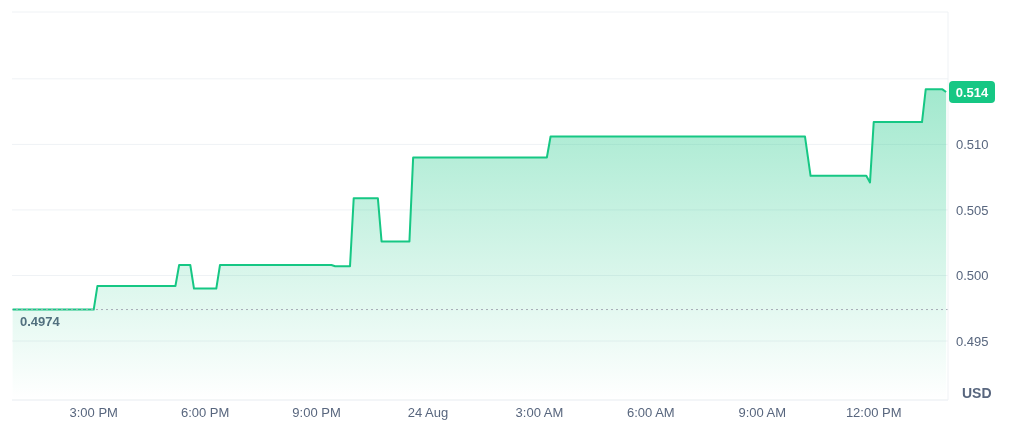 The width and height of the screenshot is (1012, 426). What do you see at coordinates (977, 393) in the screenshot?
I see `text: USD` at bounding box center [977, 393].